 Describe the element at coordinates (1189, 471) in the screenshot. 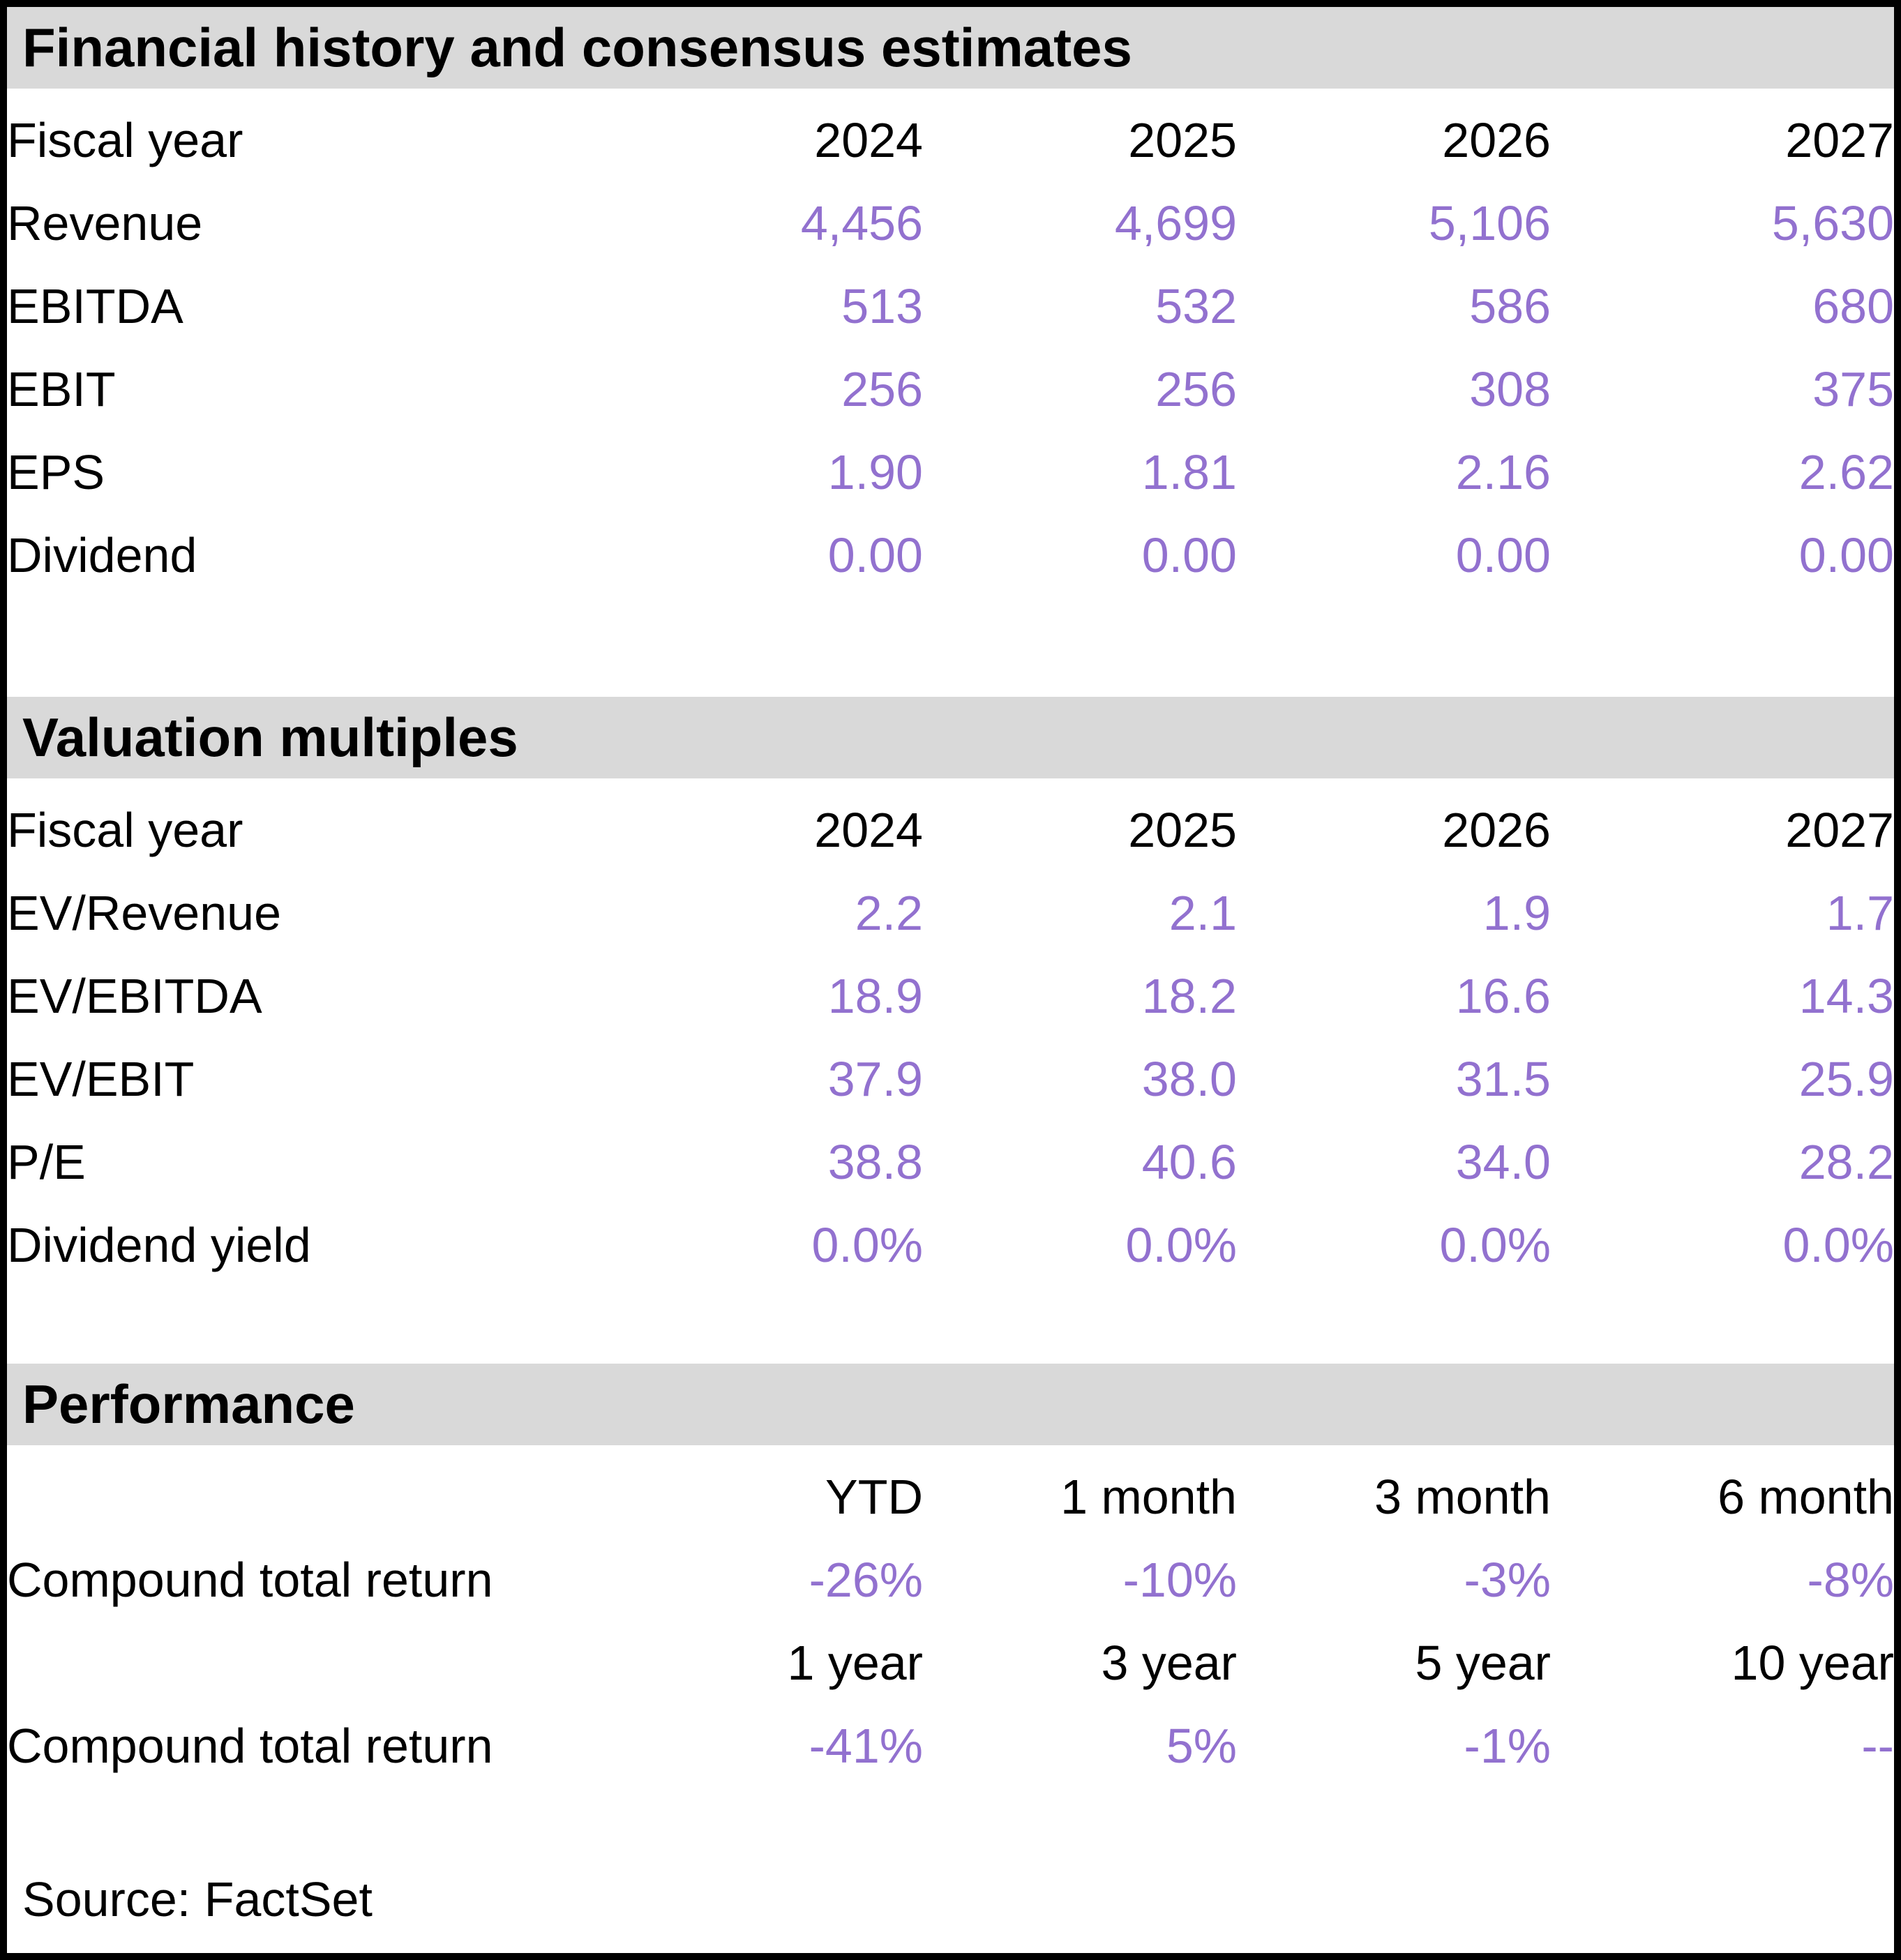

I see `value-cell: 1.81` at that location.